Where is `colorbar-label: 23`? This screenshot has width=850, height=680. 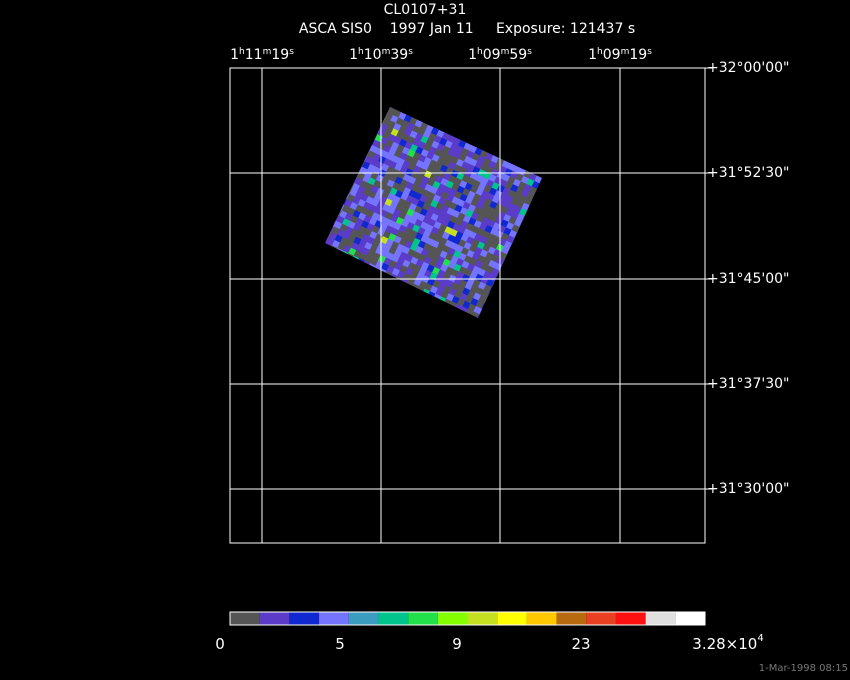 colorbar-label: 23 is located at coordinates (580, 644).